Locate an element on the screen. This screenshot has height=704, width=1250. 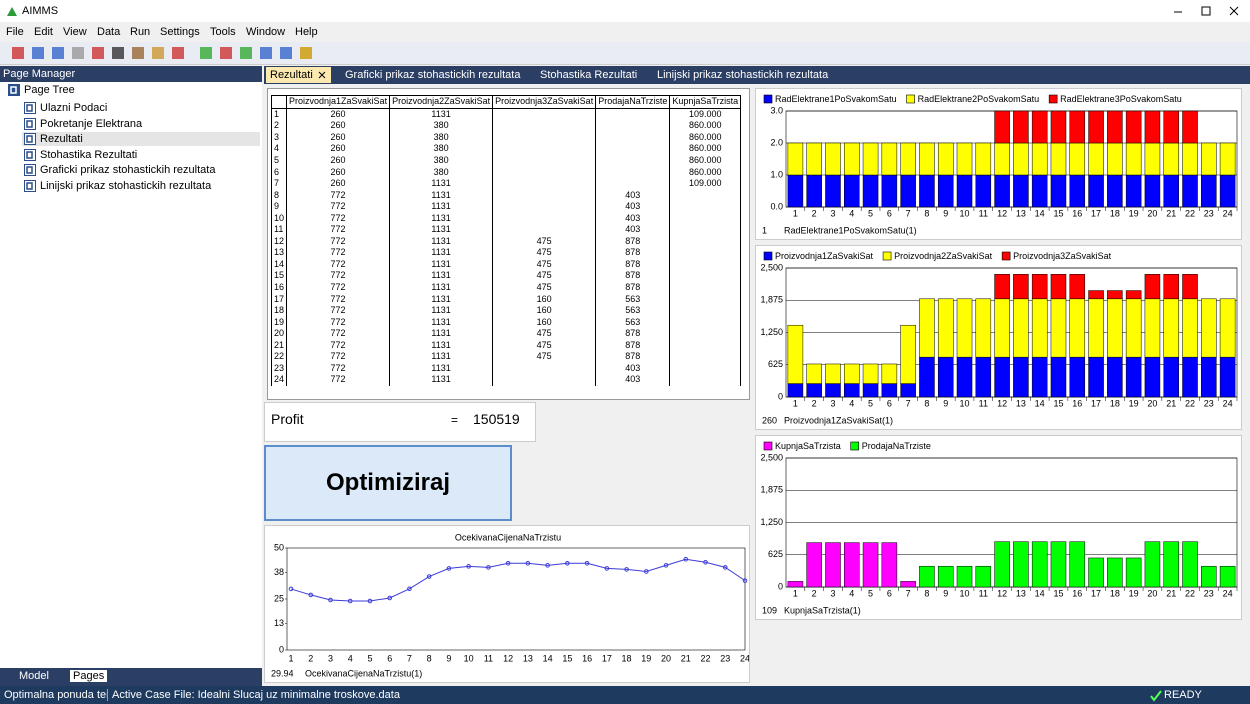
window-controls is located at coordinates (1207, 11).